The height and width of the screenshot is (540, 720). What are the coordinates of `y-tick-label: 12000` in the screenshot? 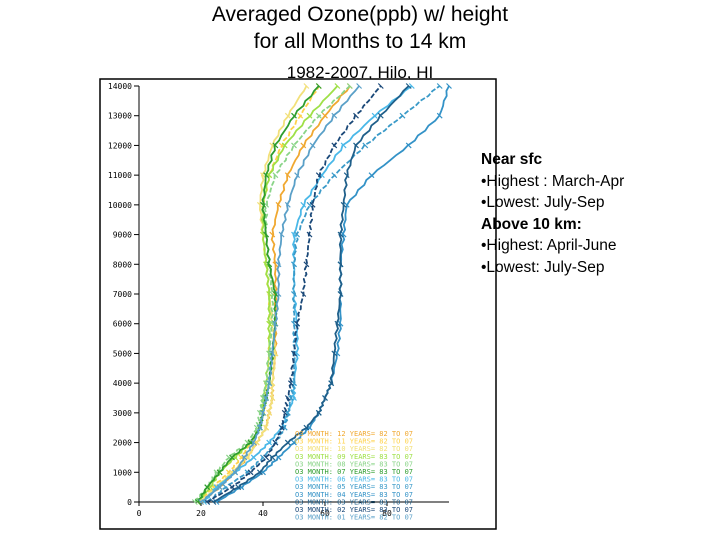 It's located at (120, 145).